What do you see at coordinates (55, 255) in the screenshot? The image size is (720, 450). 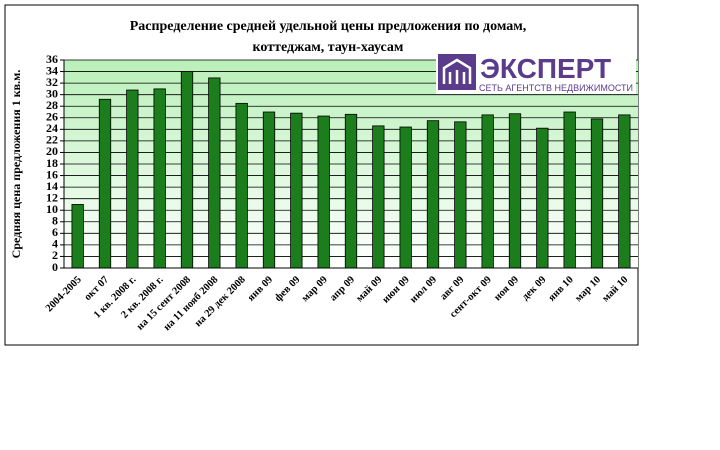 I see `y-tick-label: 2` at bounding box center [55, 255].